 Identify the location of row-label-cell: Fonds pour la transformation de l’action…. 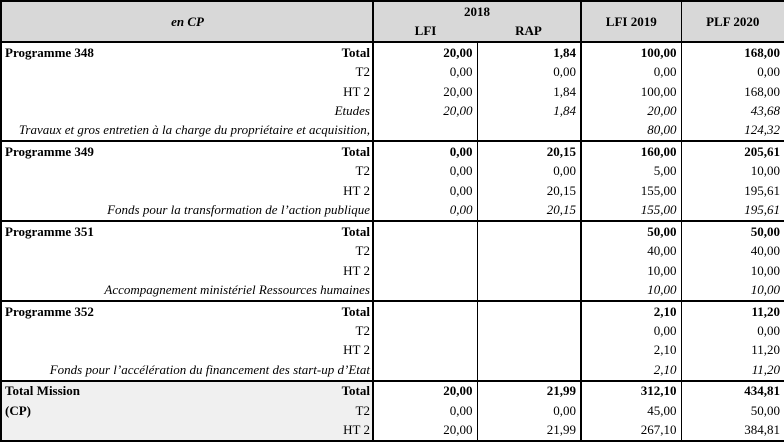
(187, 211).